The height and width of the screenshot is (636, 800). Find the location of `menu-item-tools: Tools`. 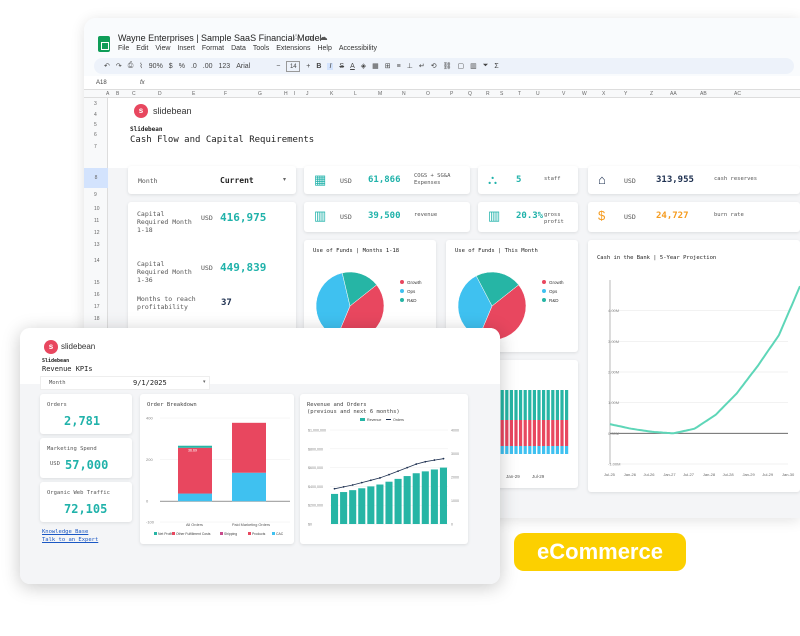

menu-item-tools: Tools is located at coordinates (261, 48).